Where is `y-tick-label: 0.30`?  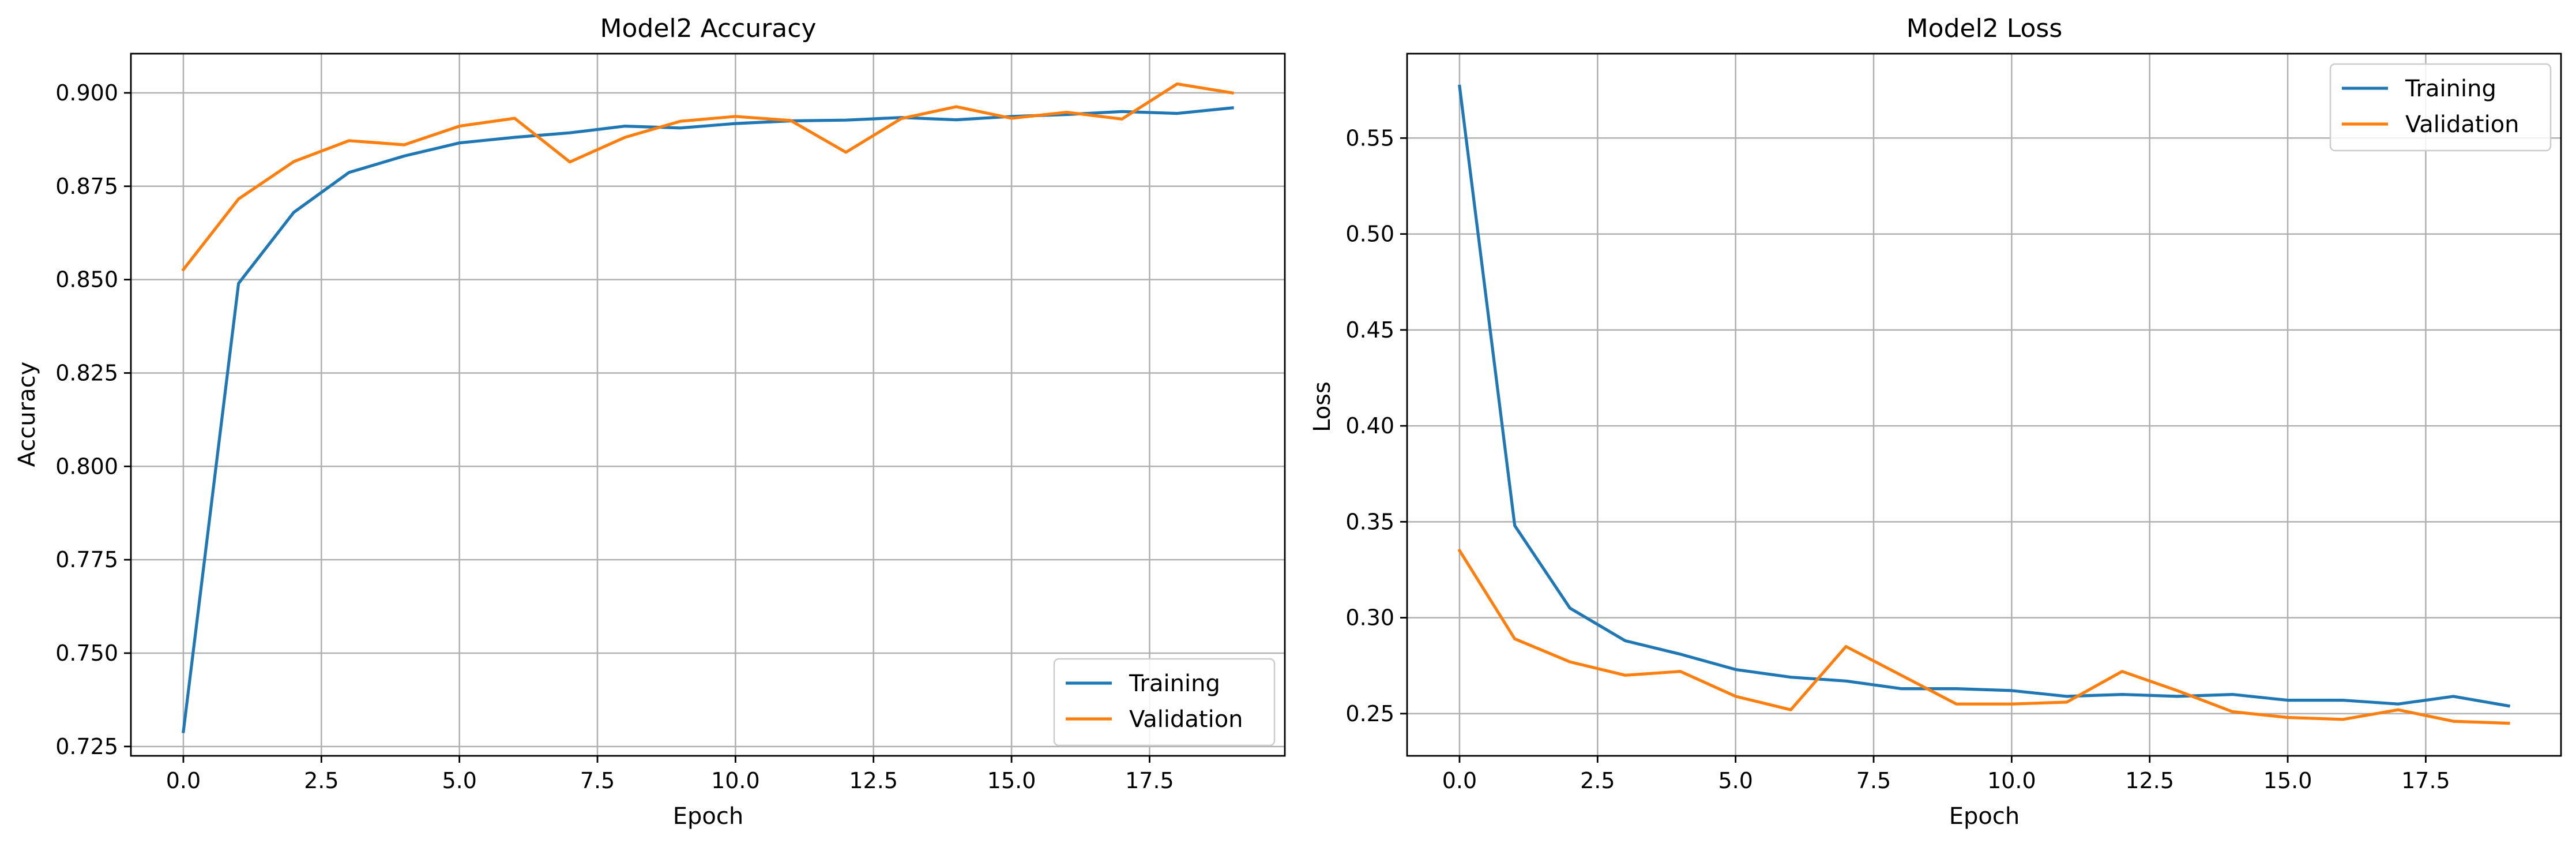
y-tick-label: 0.30 is located at coordinates (1369, 618).